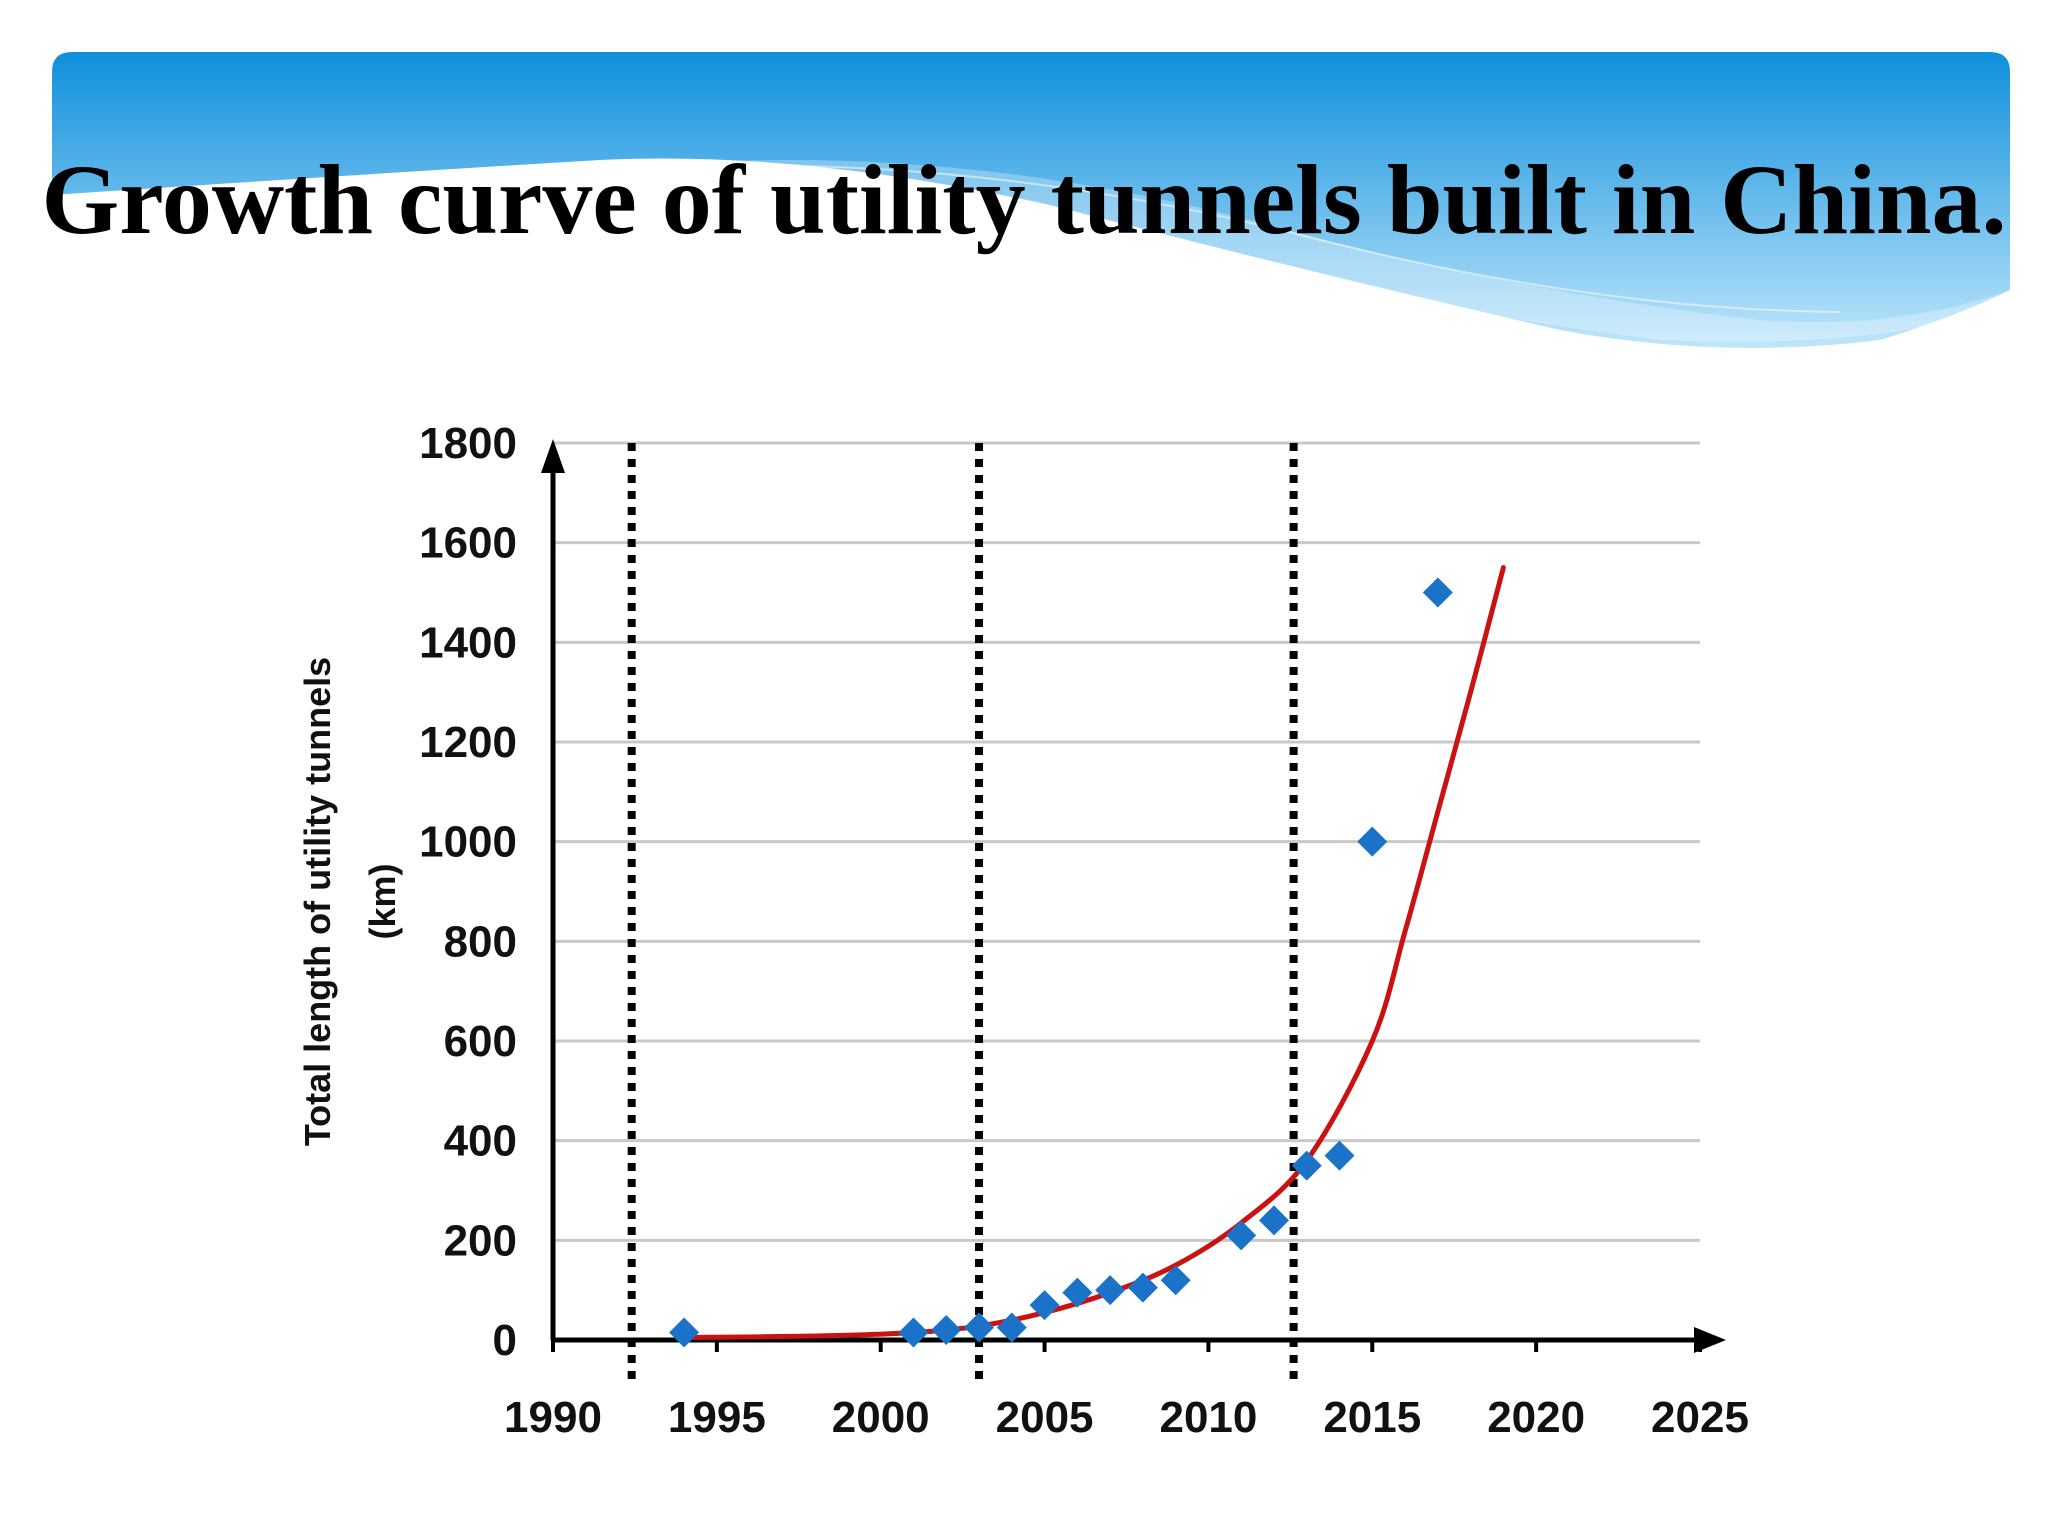  I want to click on y-tick-label-4: 800, so click(480, 941).